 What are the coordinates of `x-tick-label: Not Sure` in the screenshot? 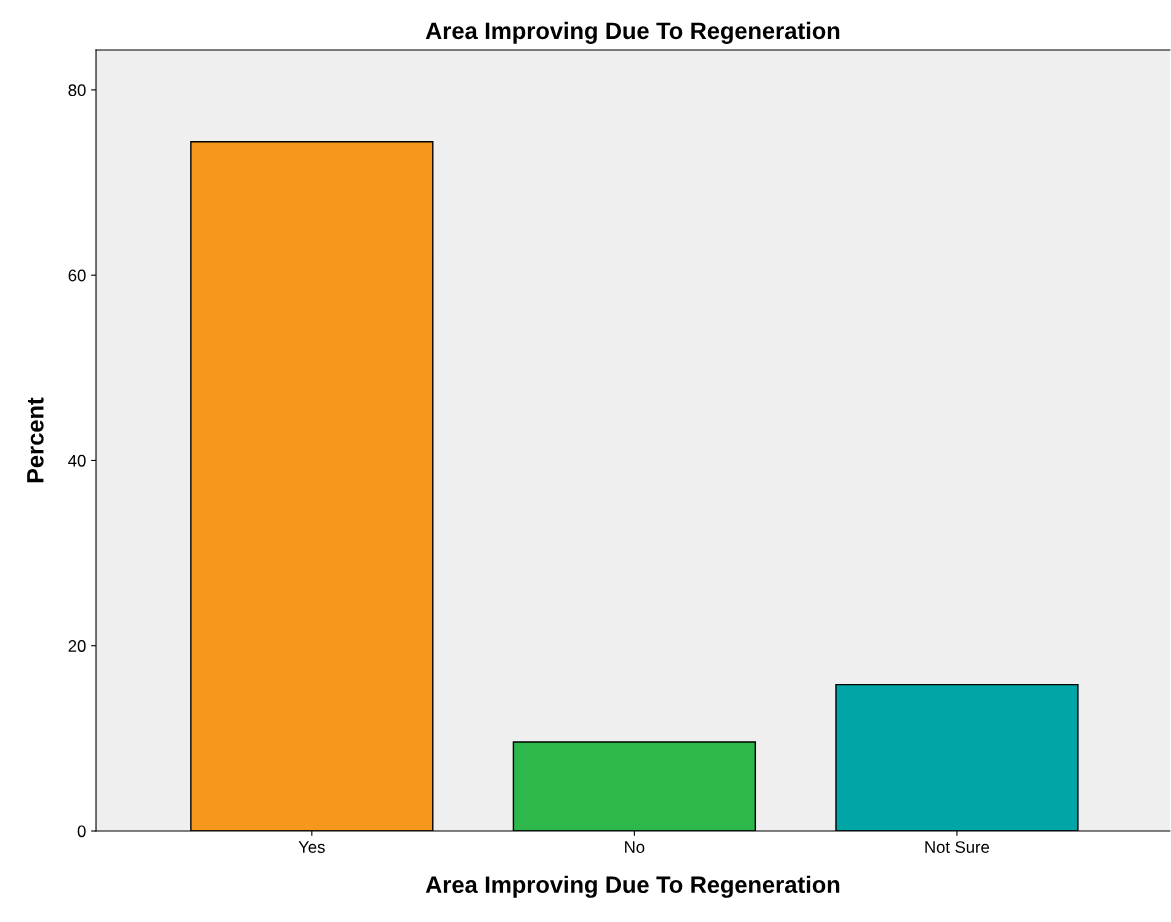 It's located at (957, 847).